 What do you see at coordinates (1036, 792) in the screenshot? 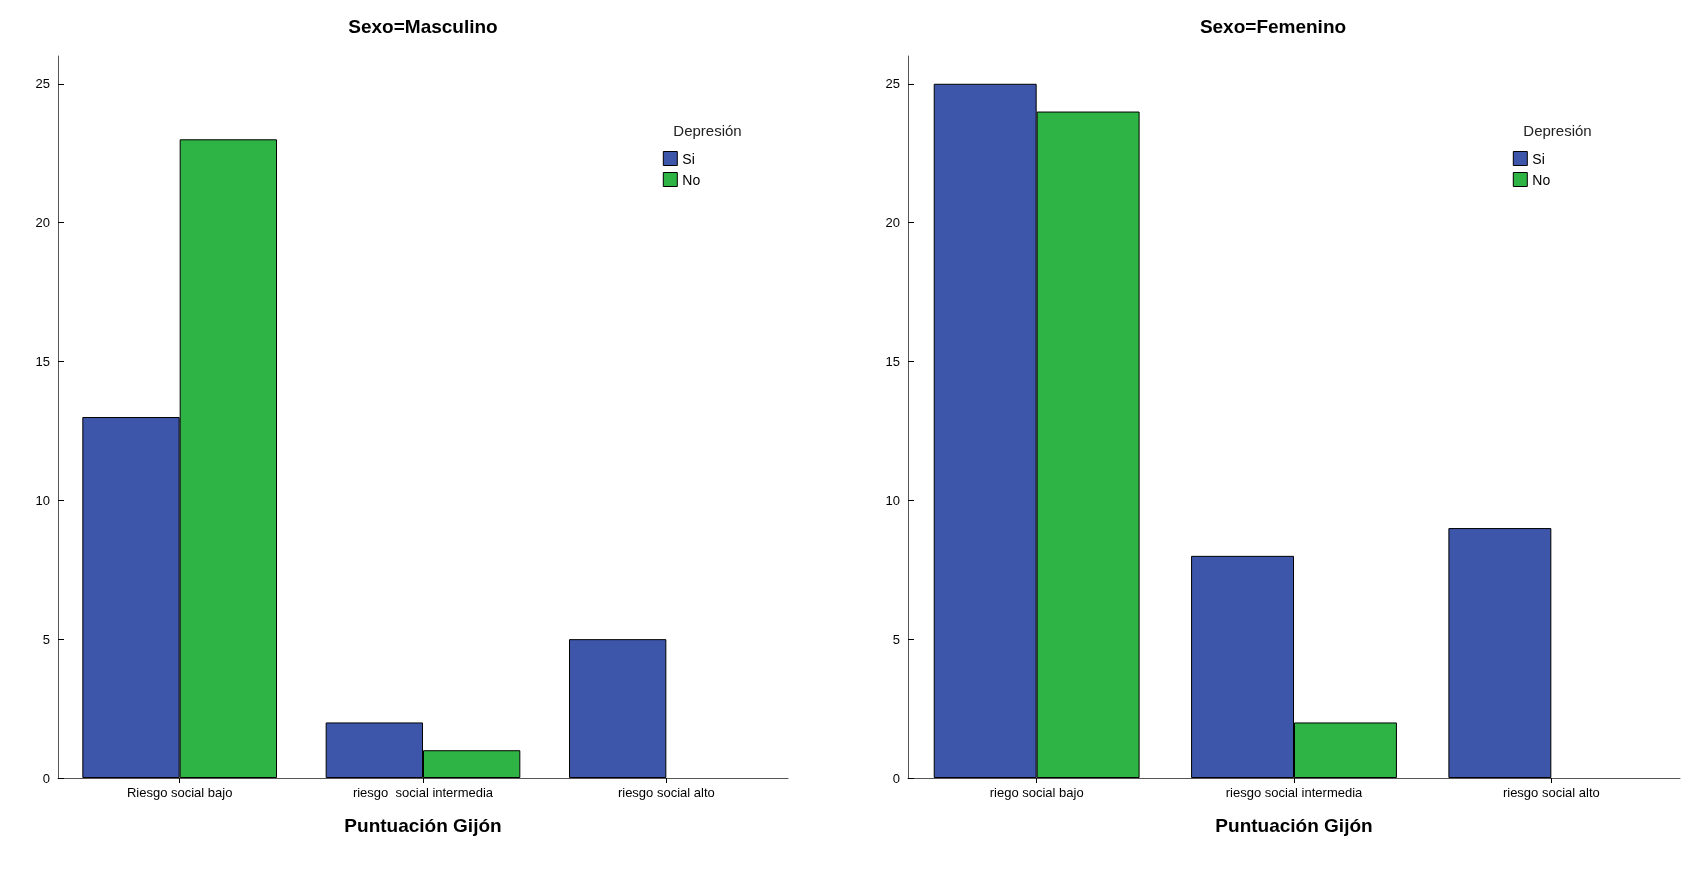
I see `x-tick-label: riego social bajo` at bounding box center [1036, 792].